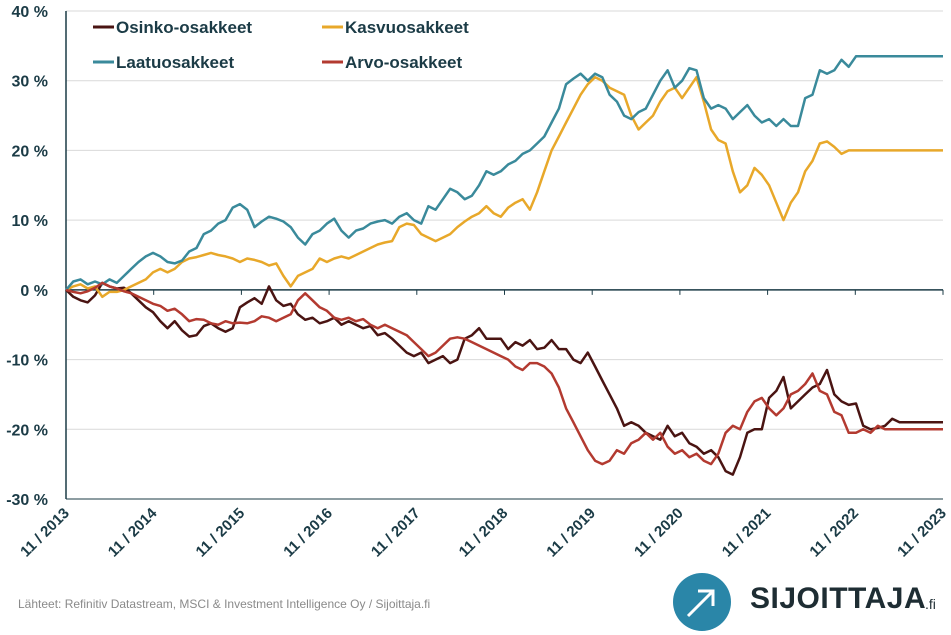  Describe the element at coordinates (838, 598) in the screenshot. I see `brand-name: SIJOITTAJA` at that location.